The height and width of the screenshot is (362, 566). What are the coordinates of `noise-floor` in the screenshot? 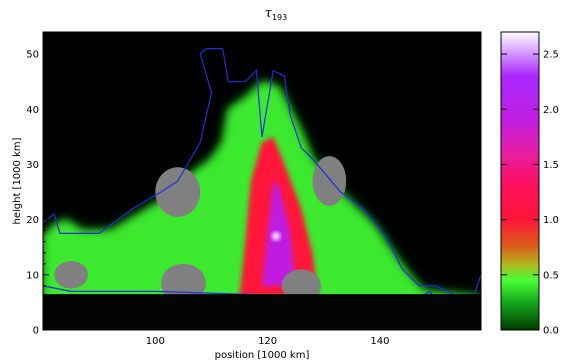 It's located at (262, 312).